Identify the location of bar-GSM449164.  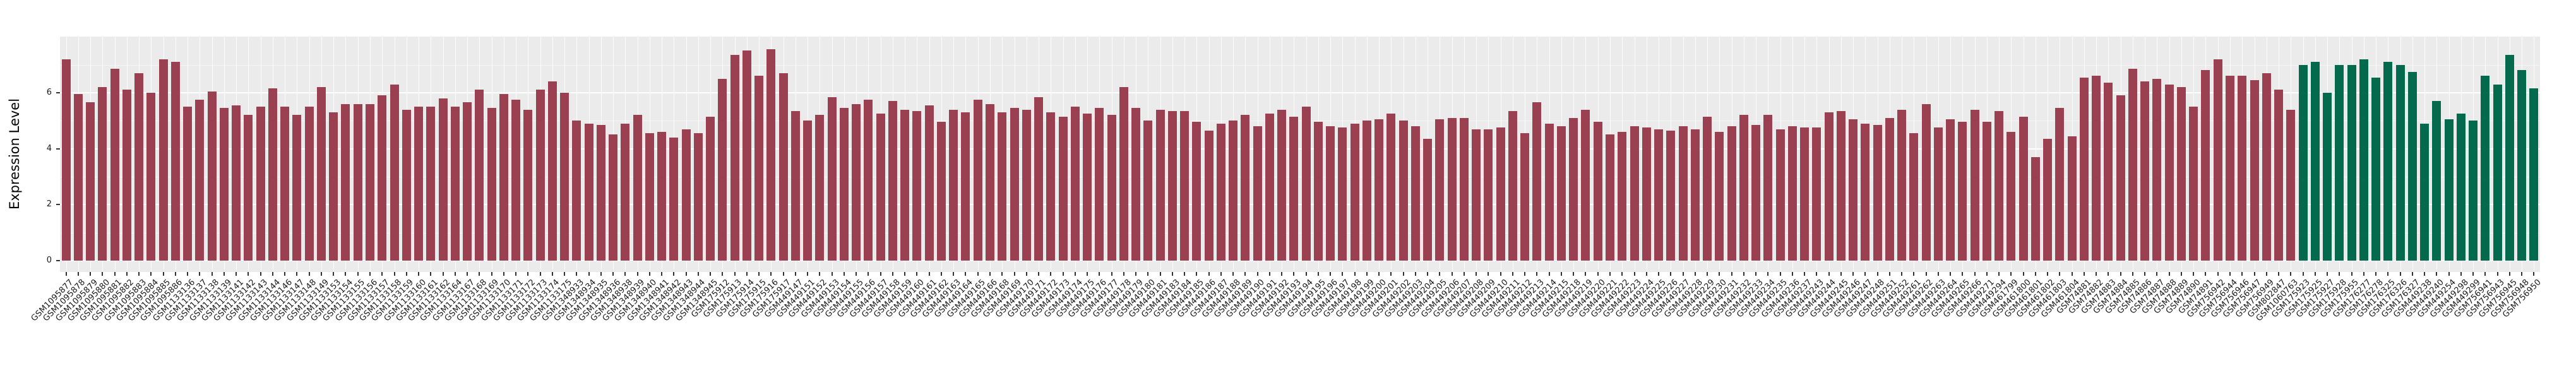
(965, 187).